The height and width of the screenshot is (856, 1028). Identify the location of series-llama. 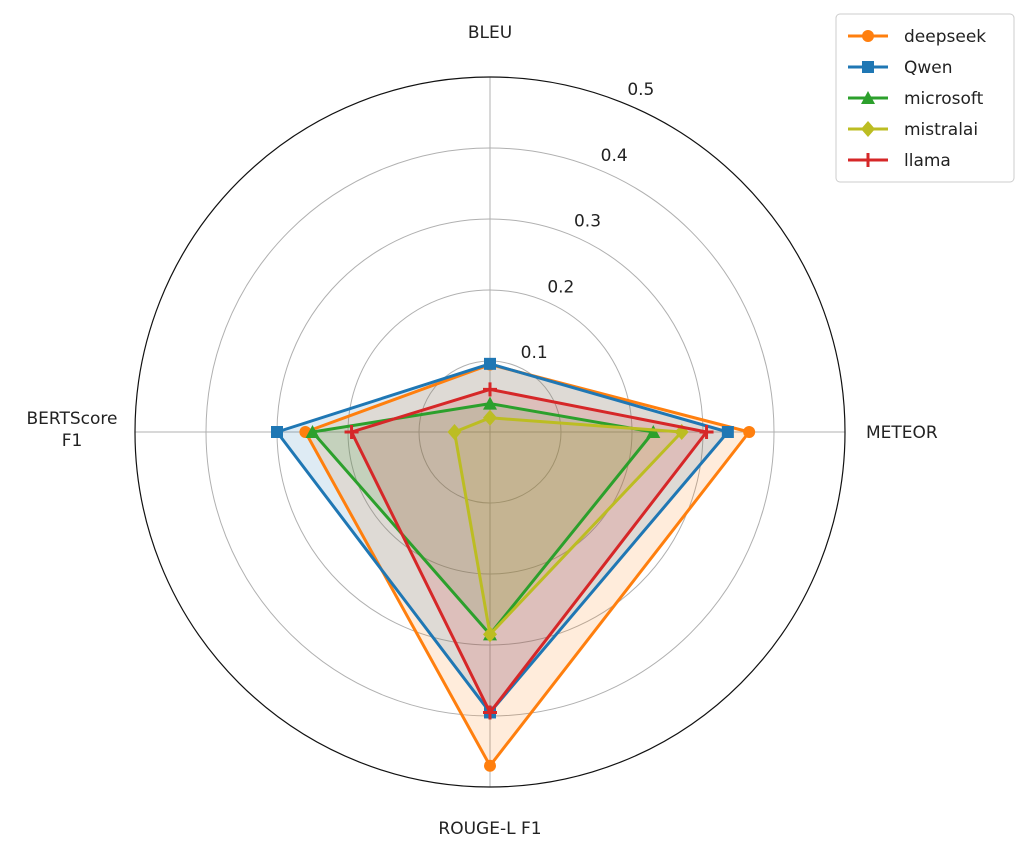
(529, 551).